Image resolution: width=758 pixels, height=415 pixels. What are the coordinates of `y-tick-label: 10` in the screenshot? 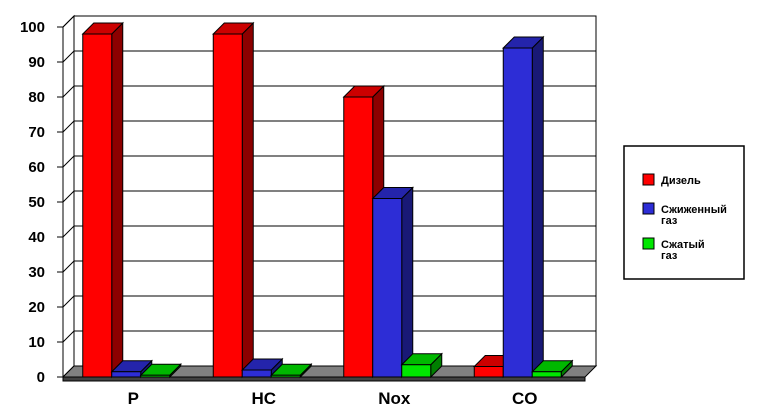 It's located at (36, 342).